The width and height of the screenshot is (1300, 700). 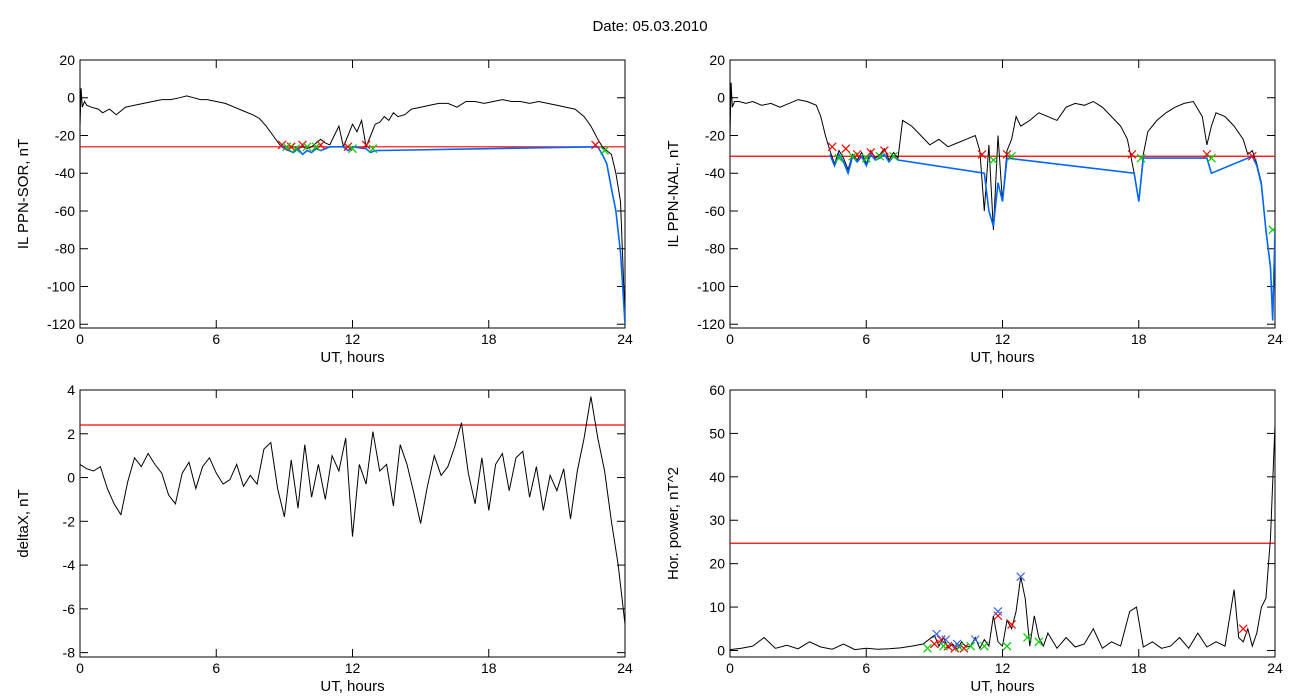 I want to click on chart-1-y-axis-label: IL PPN-NAL, nT, so click(x=673, y=194).